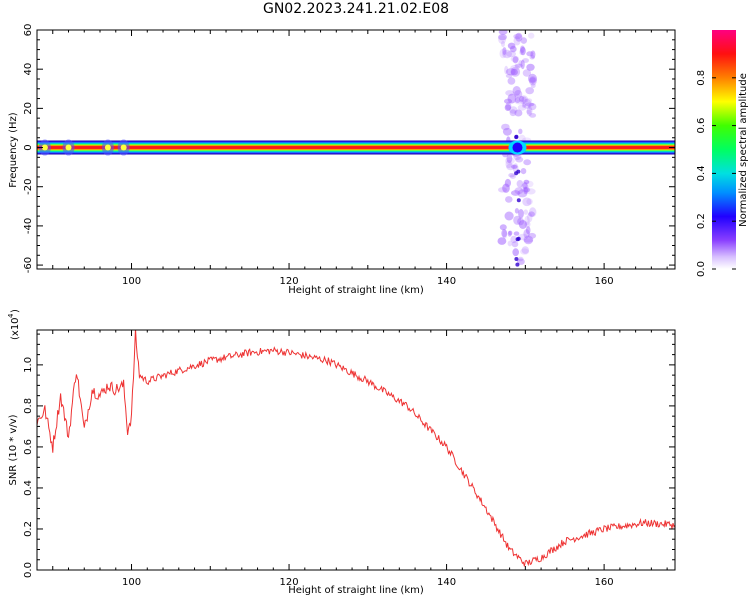 The height and width of the screenshot is (600, 750). I want to click on snr-scale-exponent: 4, so click(11, 315).